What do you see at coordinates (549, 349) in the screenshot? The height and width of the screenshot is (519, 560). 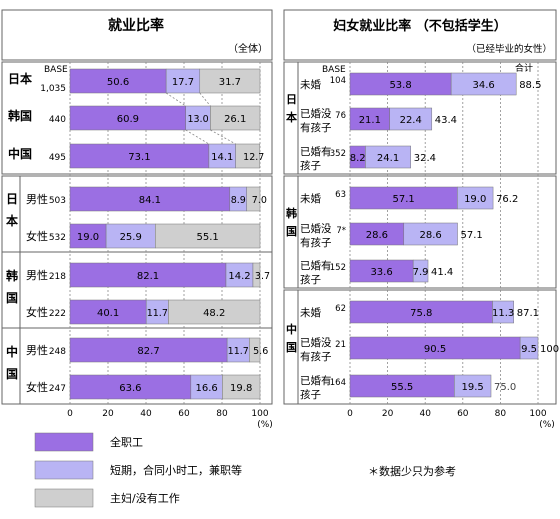 I see `total-label: 100` at bounding box center [549, 349].